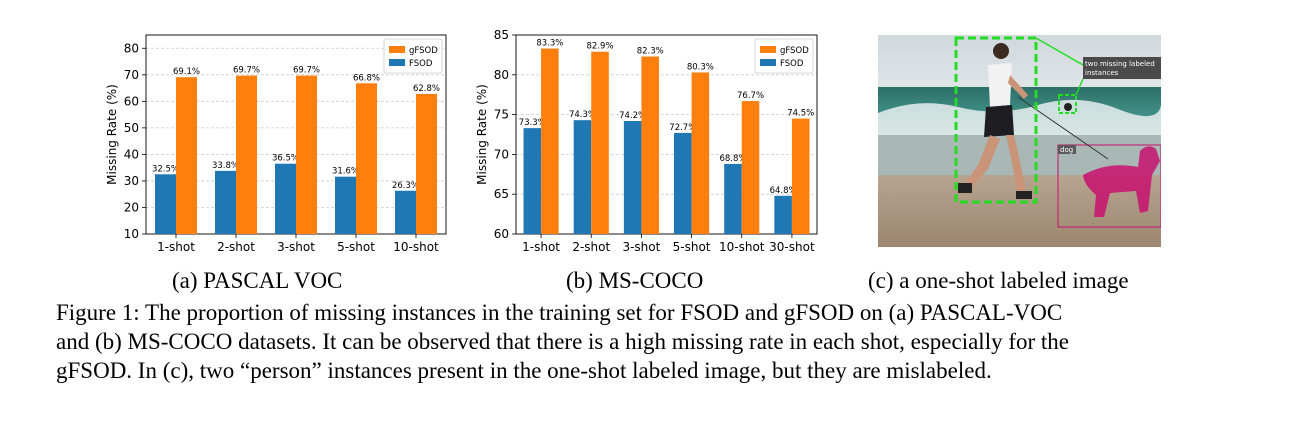 The width and height of the screenshot is (1298, 421). Describe the element at coordinates (800, 114) in the screenshot. I see `data-label: 74.5%` at that location.